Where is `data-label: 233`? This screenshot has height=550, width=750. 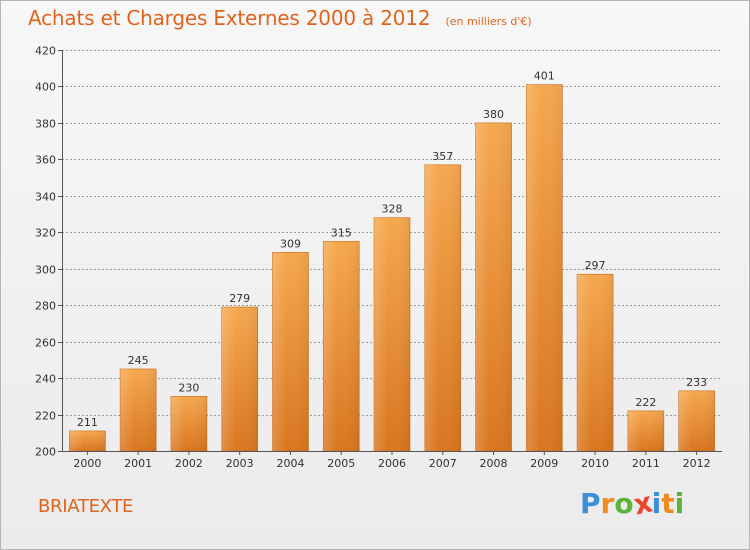 data-label: 233 is located at coordinates (696, 382).